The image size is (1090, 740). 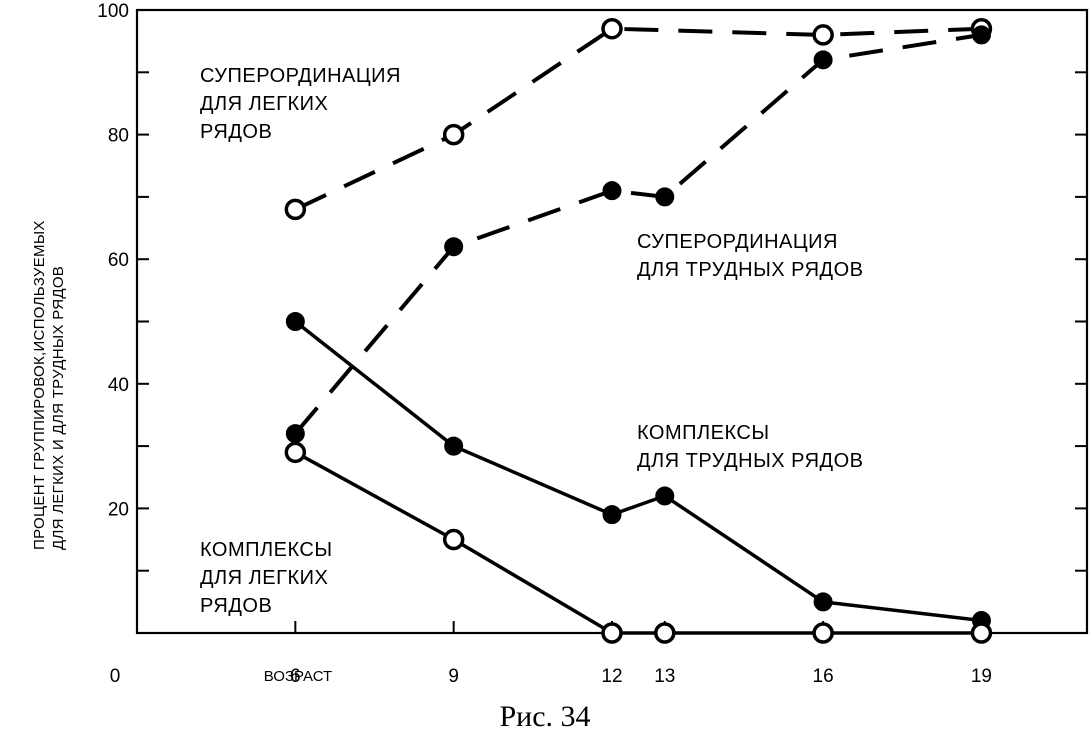 I want to click on series-label-3: КОМПЛЕКСЫ ДЛЯ ЛЕГКИХ РЯДОВ, so click(x=266, y=578).